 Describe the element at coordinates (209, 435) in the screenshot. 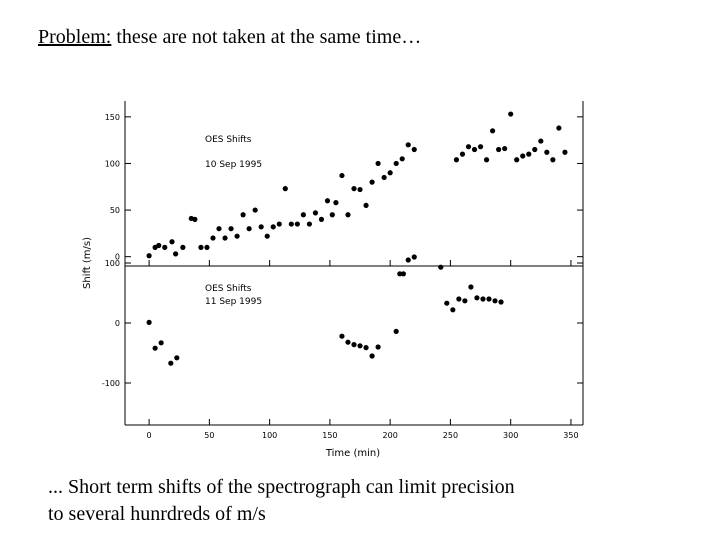

I see `x-tick-label: 50` at that location.